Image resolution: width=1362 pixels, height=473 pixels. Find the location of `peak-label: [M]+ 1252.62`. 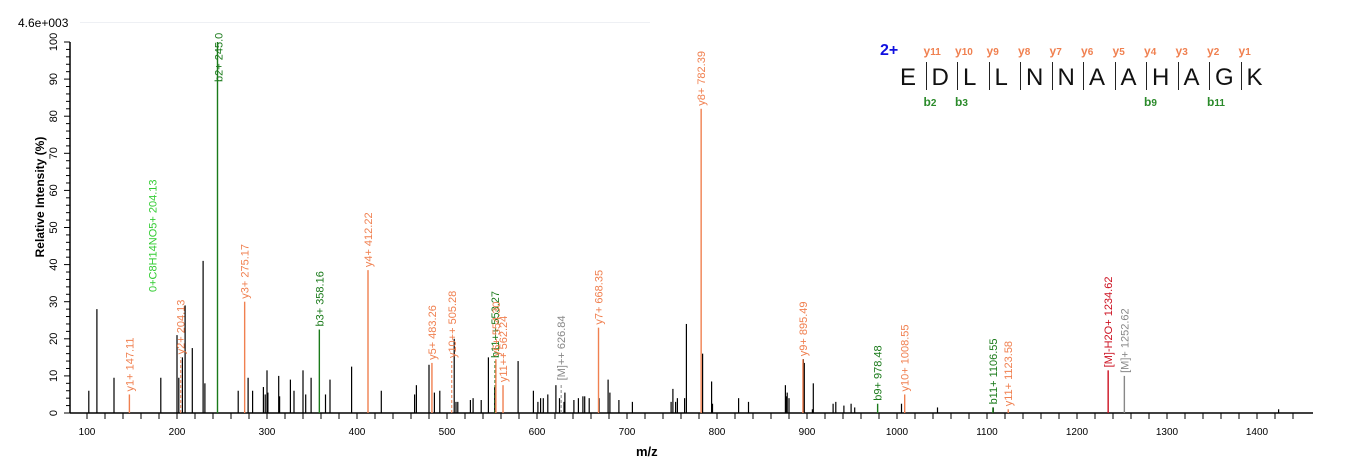

peak-label: [M]+ 1252.62 is located at coordinates (1125, 340).